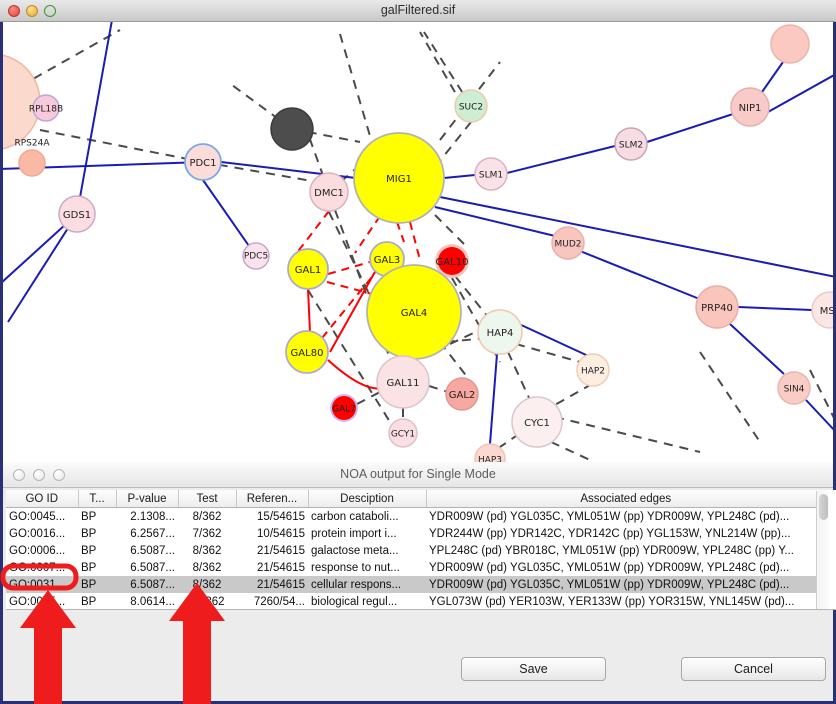  I want to click on node-gds1: GDS1, so click(77, 214).